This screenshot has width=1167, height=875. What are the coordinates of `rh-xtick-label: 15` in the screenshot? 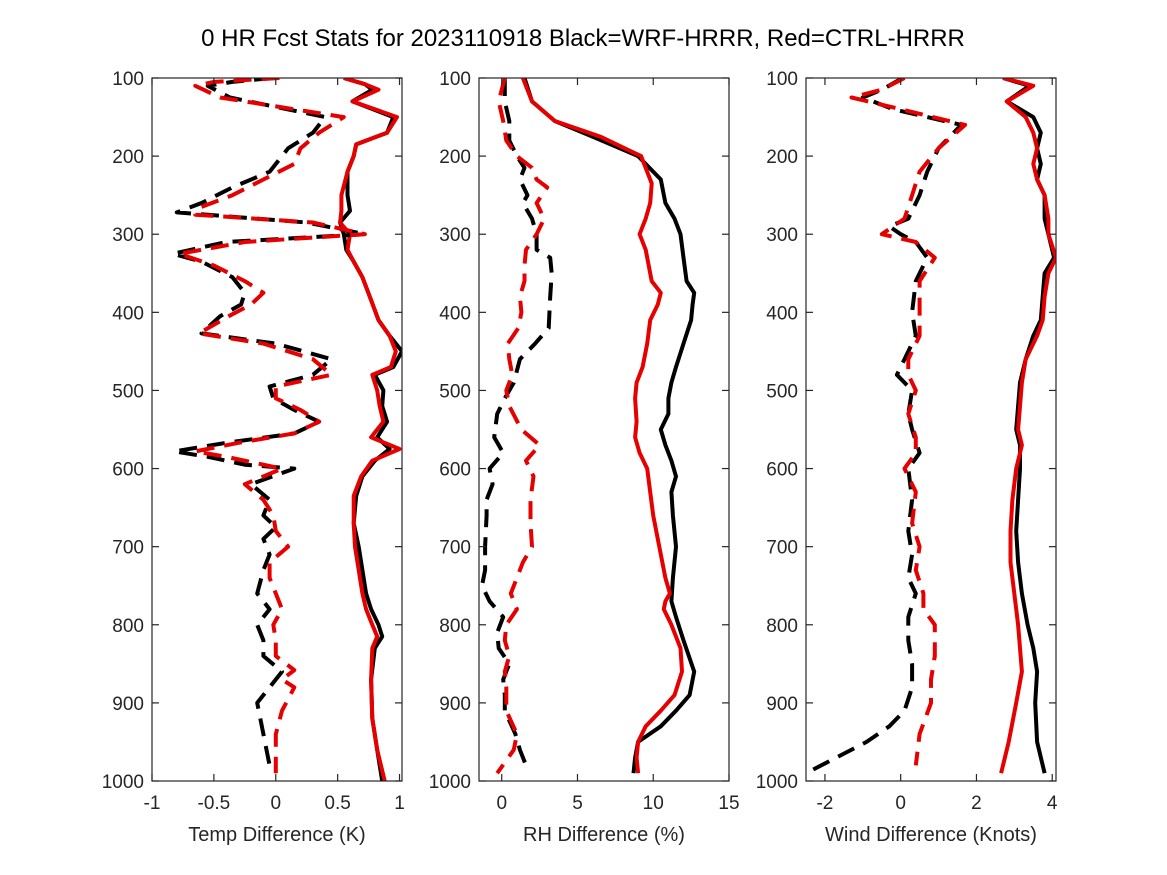 It's located at (728, 803).